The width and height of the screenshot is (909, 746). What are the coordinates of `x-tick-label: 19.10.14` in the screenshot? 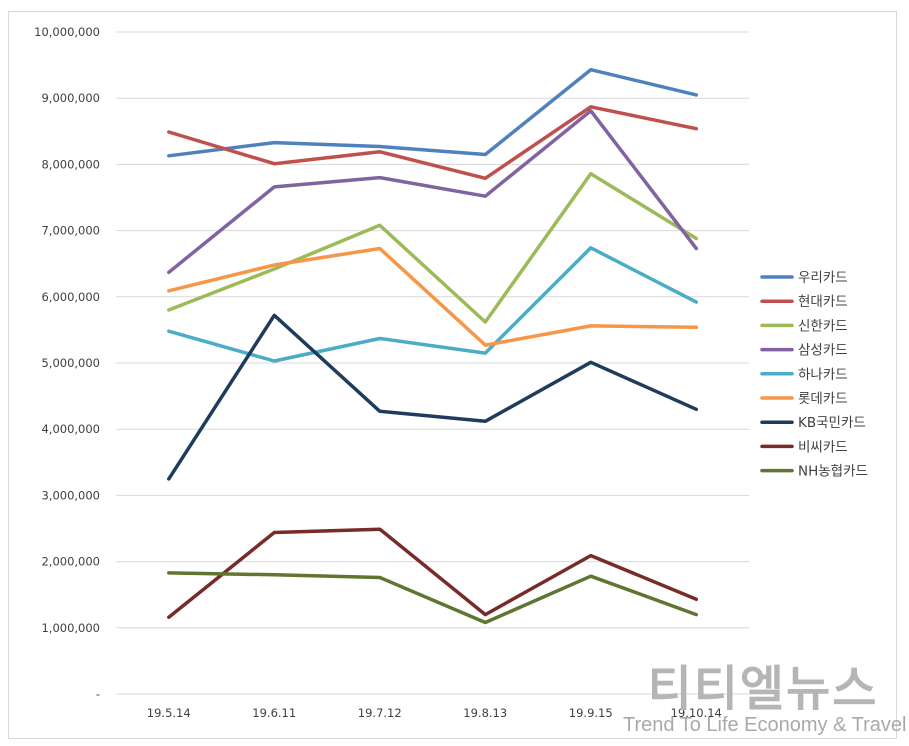 It's located at (696, 713).